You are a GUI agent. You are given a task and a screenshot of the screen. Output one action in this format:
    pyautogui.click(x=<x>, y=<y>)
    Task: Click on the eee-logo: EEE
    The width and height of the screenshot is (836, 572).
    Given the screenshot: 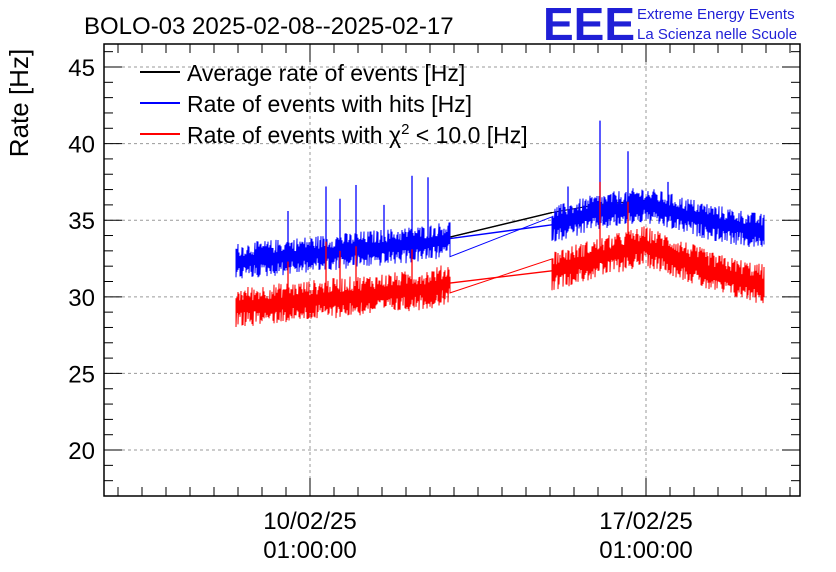 What is the action you would take?
    pyautogui.click(x=589, y=25)
    